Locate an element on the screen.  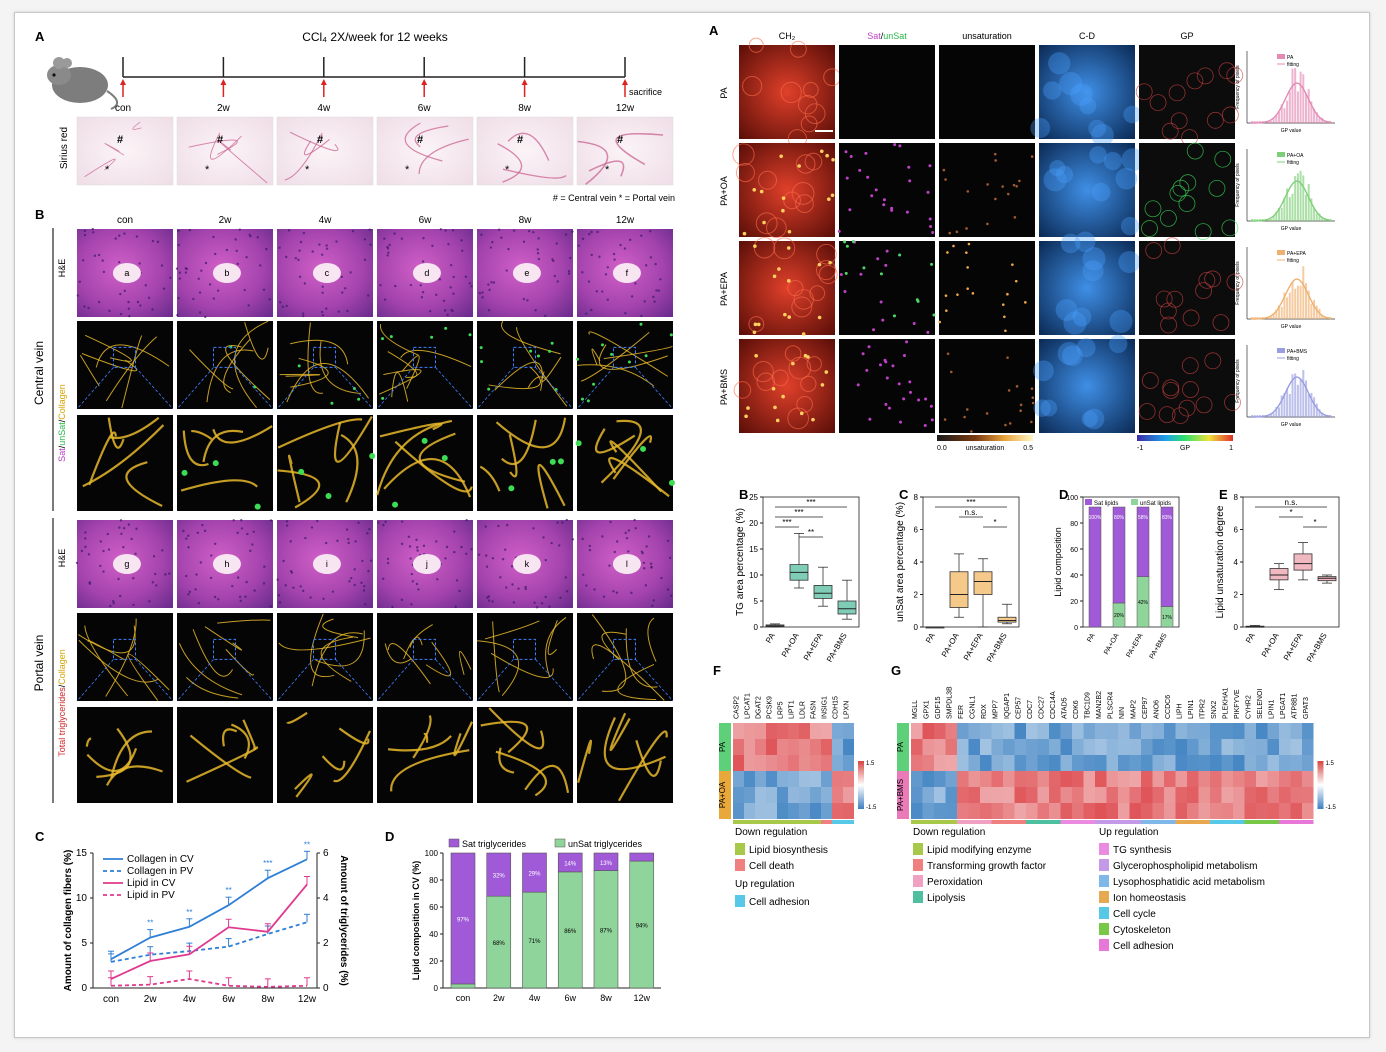
gp-colorbar is located at coordinates (1185, 438).